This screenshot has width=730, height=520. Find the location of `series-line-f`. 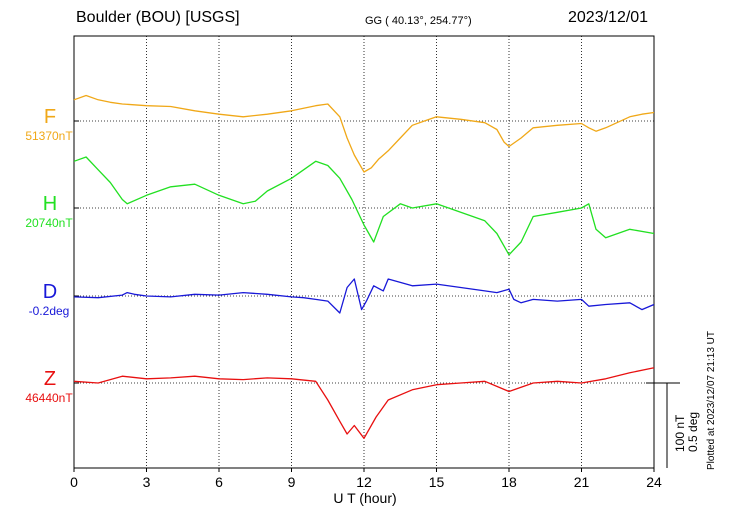

series-line-f is located at coordinates (364, 133).